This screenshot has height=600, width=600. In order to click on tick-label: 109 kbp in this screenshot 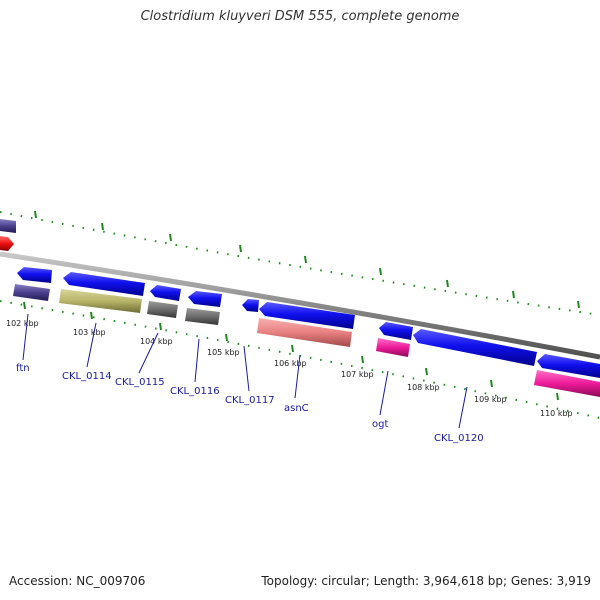, I will do `click(490, 399)`.